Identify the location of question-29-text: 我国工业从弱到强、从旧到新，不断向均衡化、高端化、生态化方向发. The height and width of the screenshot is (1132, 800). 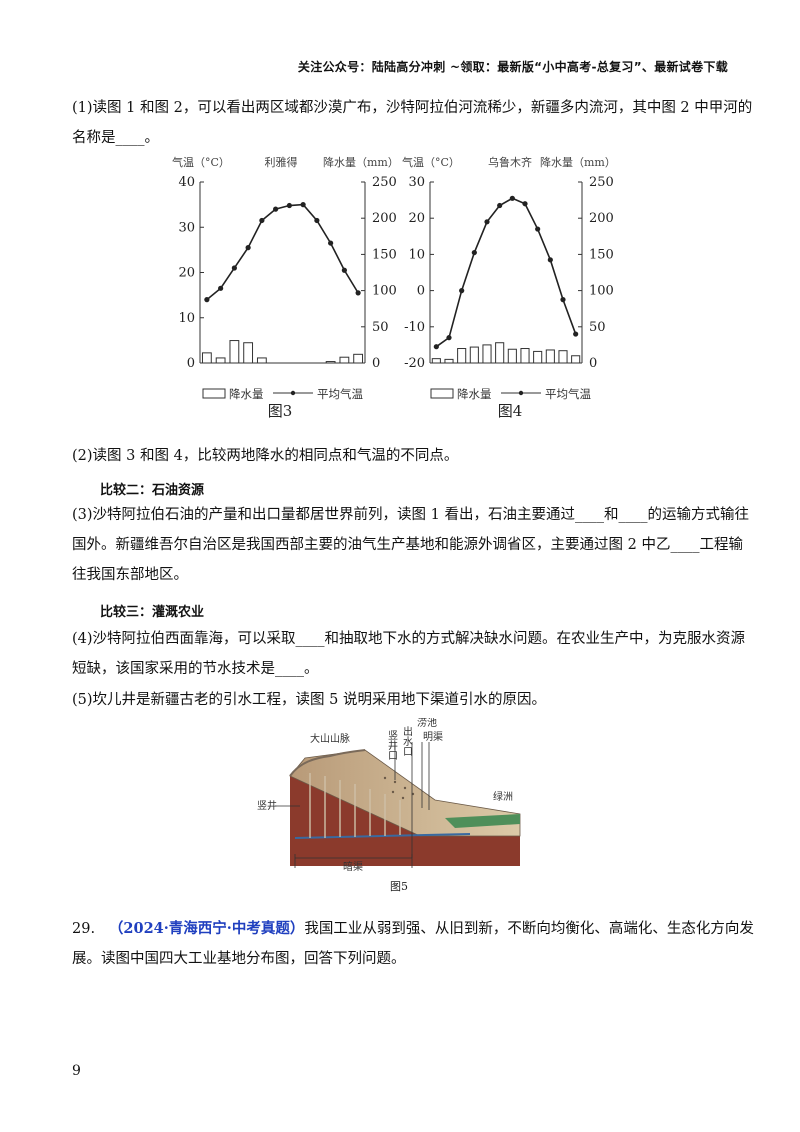
(529, 929).